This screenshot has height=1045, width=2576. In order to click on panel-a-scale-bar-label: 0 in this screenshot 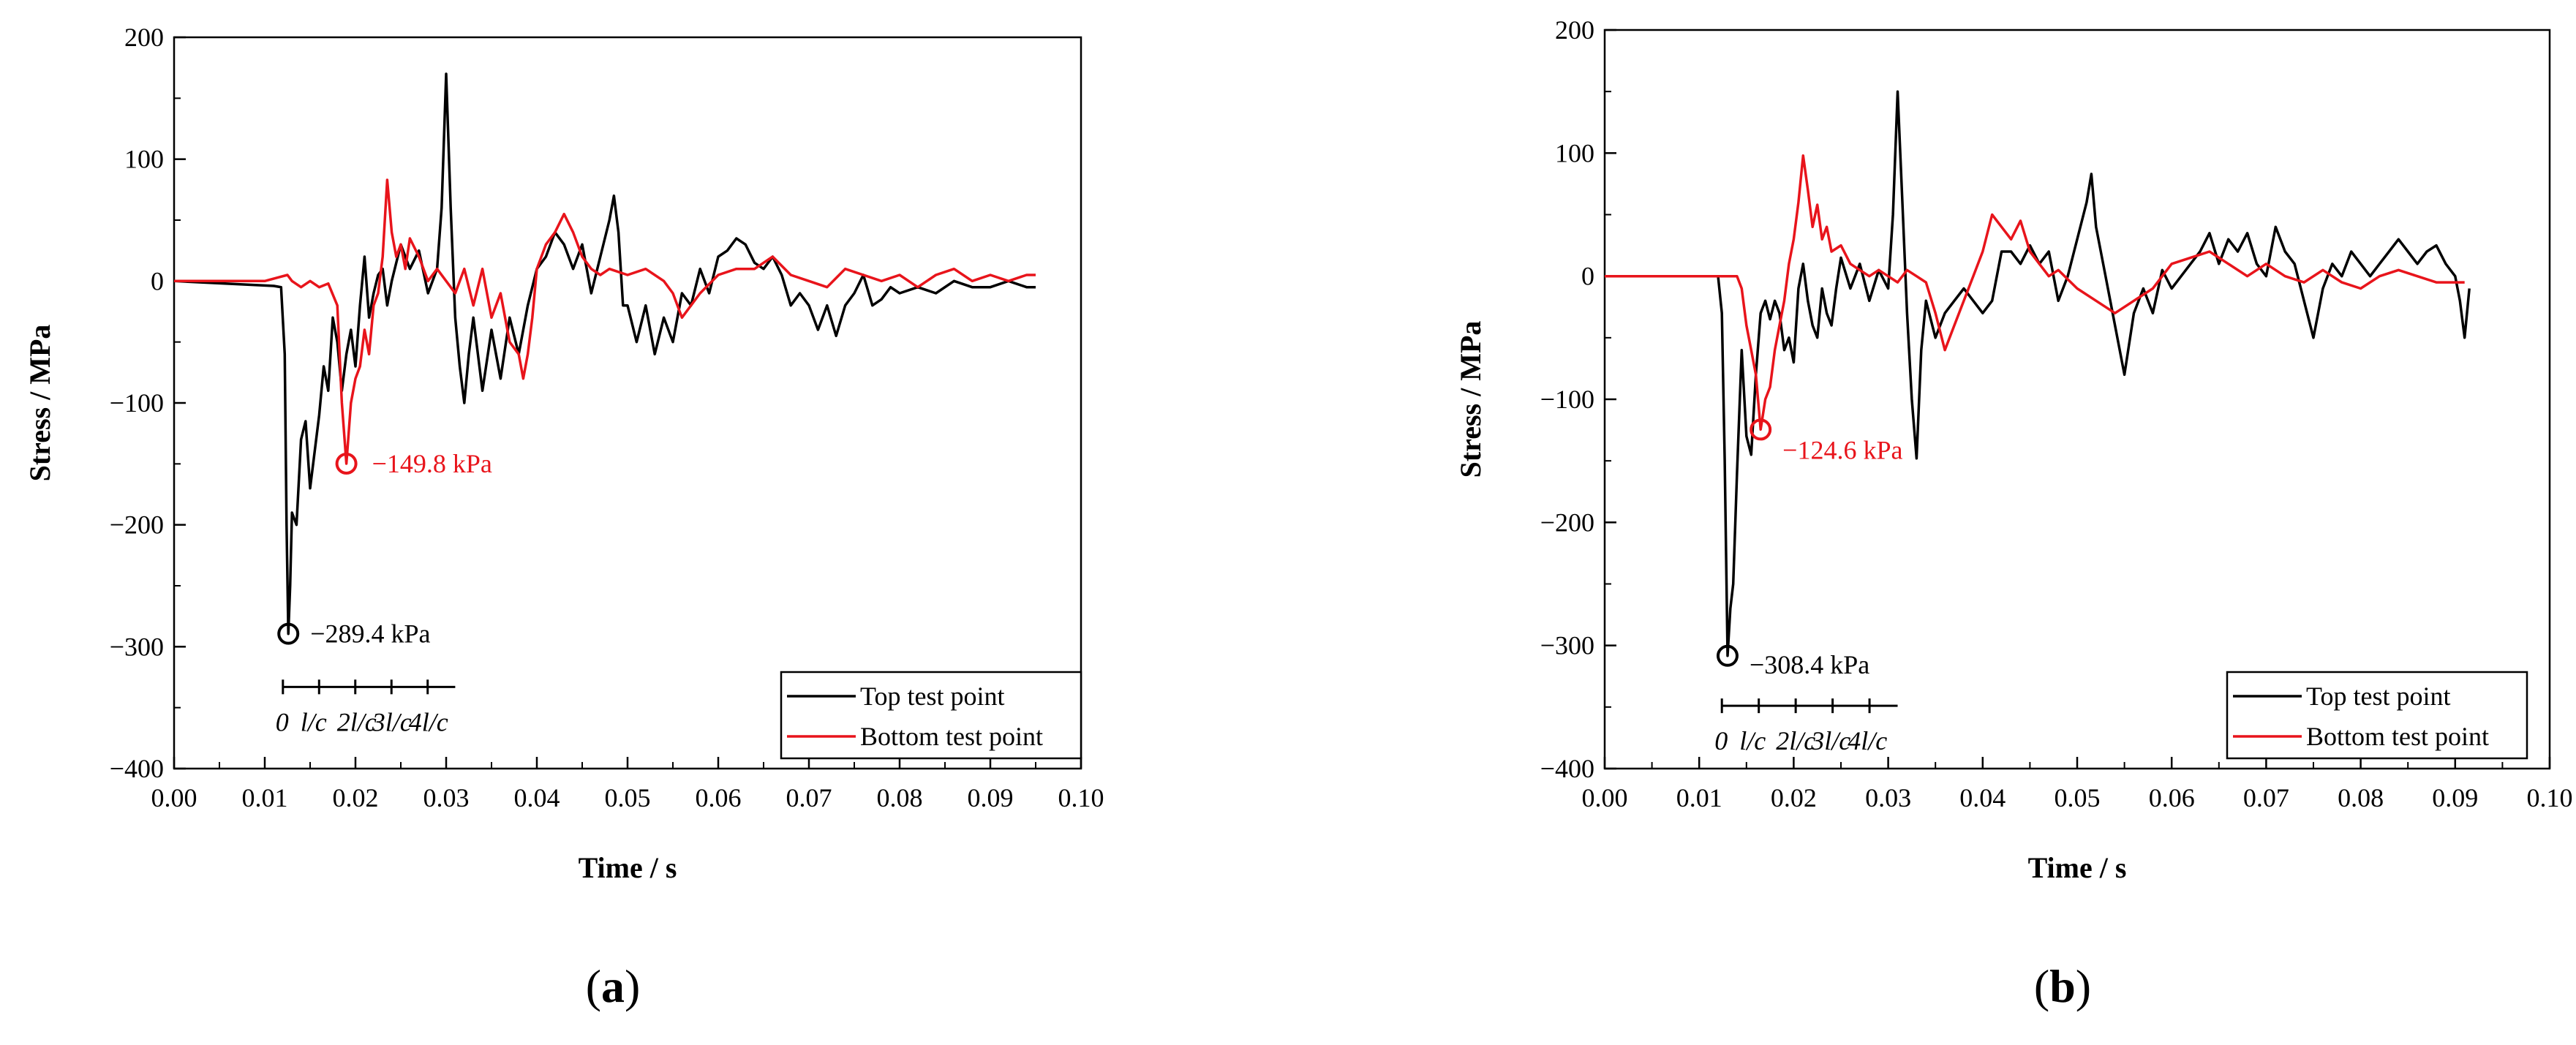, I will do `click(282, 721)`.